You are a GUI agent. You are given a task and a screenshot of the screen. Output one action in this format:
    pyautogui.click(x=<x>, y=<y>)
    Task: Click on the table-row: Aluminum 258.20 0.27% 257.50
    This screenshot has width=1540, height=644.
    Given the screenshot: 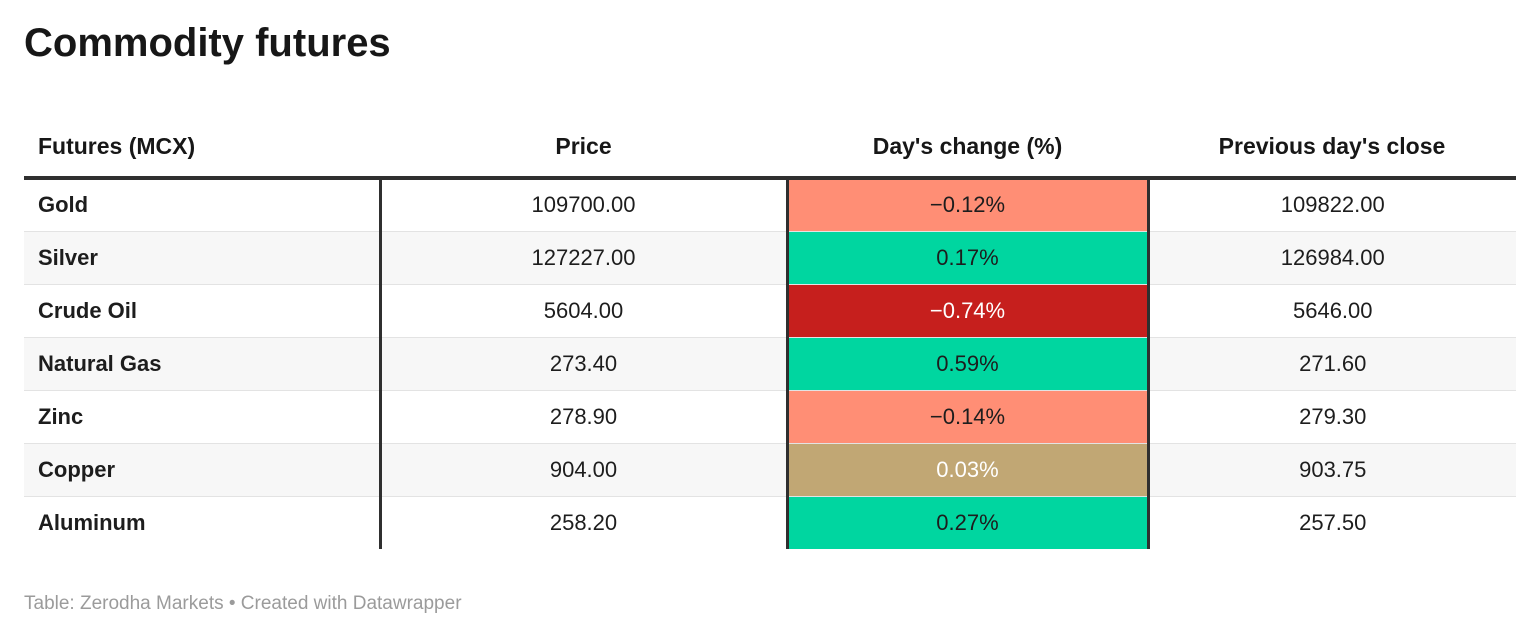 What is the action you would take?
    pyautogui.click(x=770, y=522)
    